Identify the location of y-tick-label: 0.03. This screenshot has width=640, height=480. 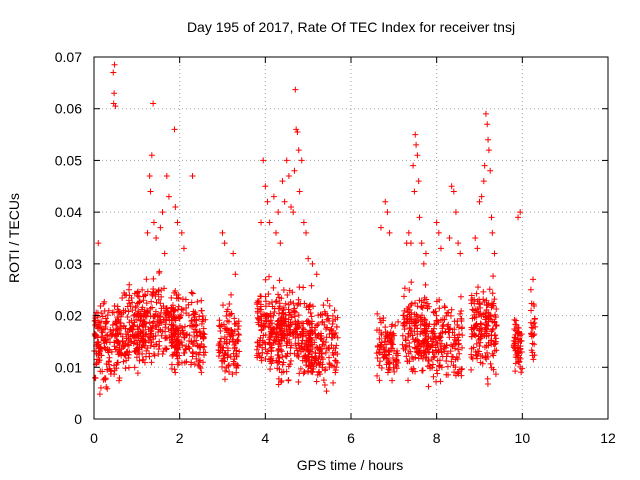
(68, 264).